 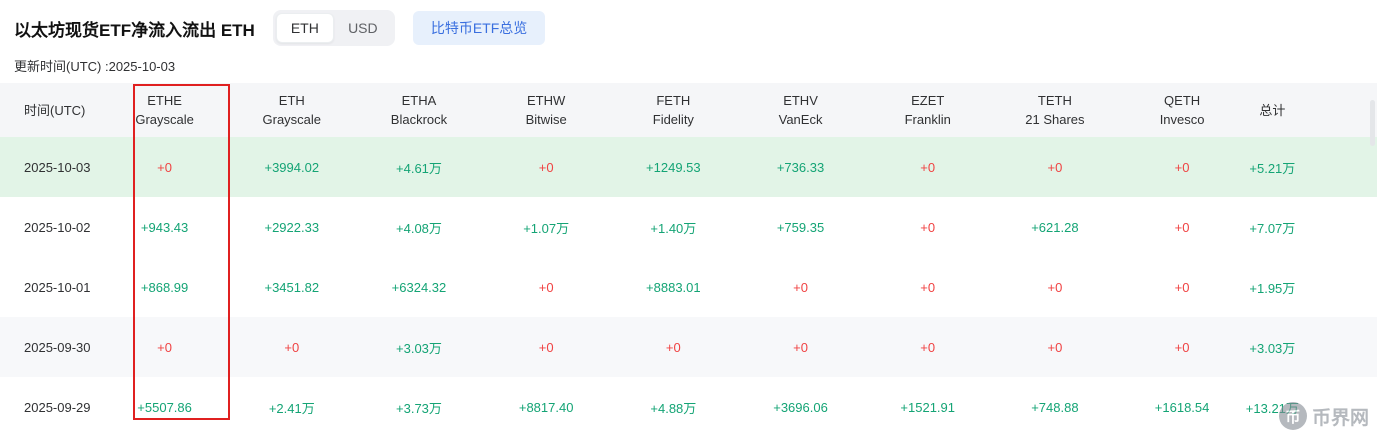 I want to click on site-watermark: 币 币界网, so click(x=1323, y=416).